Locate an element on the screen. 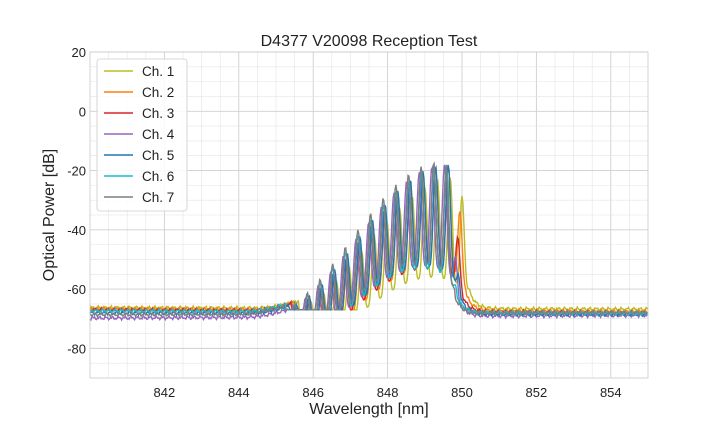 The width and height of the screenshot is (720, 437). legend-label: Ch. 2 is located at coordinates (158, 92).